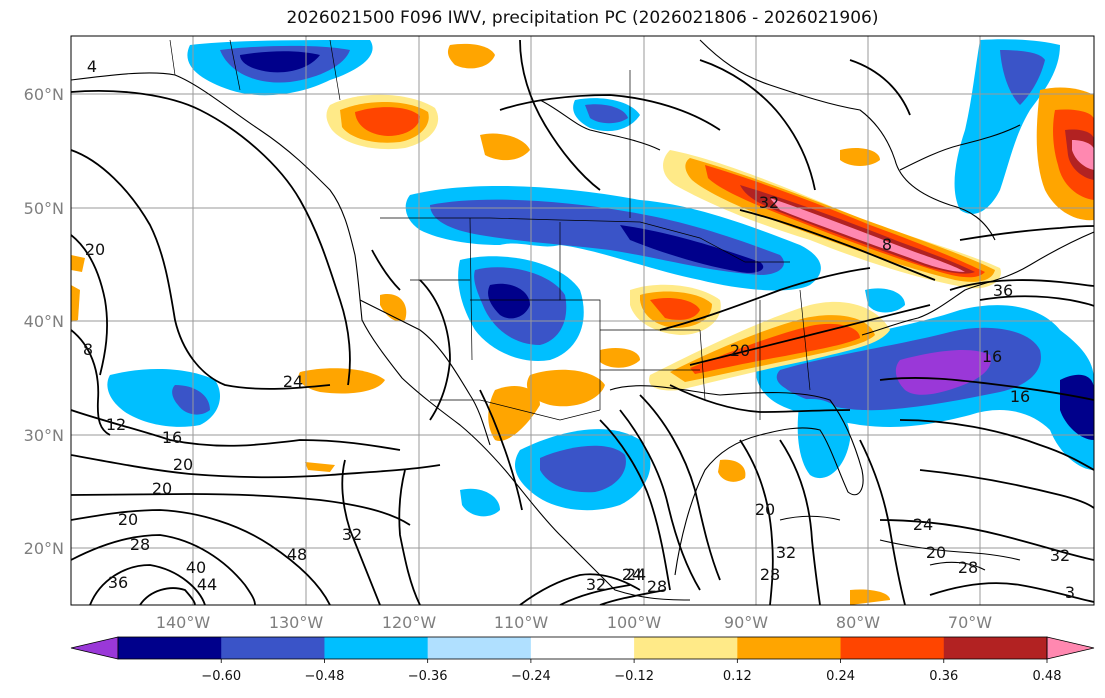 The width and height of the screenshot is (1105, 698). What do you see at coordinates (840, 676) in the screenshot?
I see `colorbar-label: 0.24` at bounding box center [840, 676].